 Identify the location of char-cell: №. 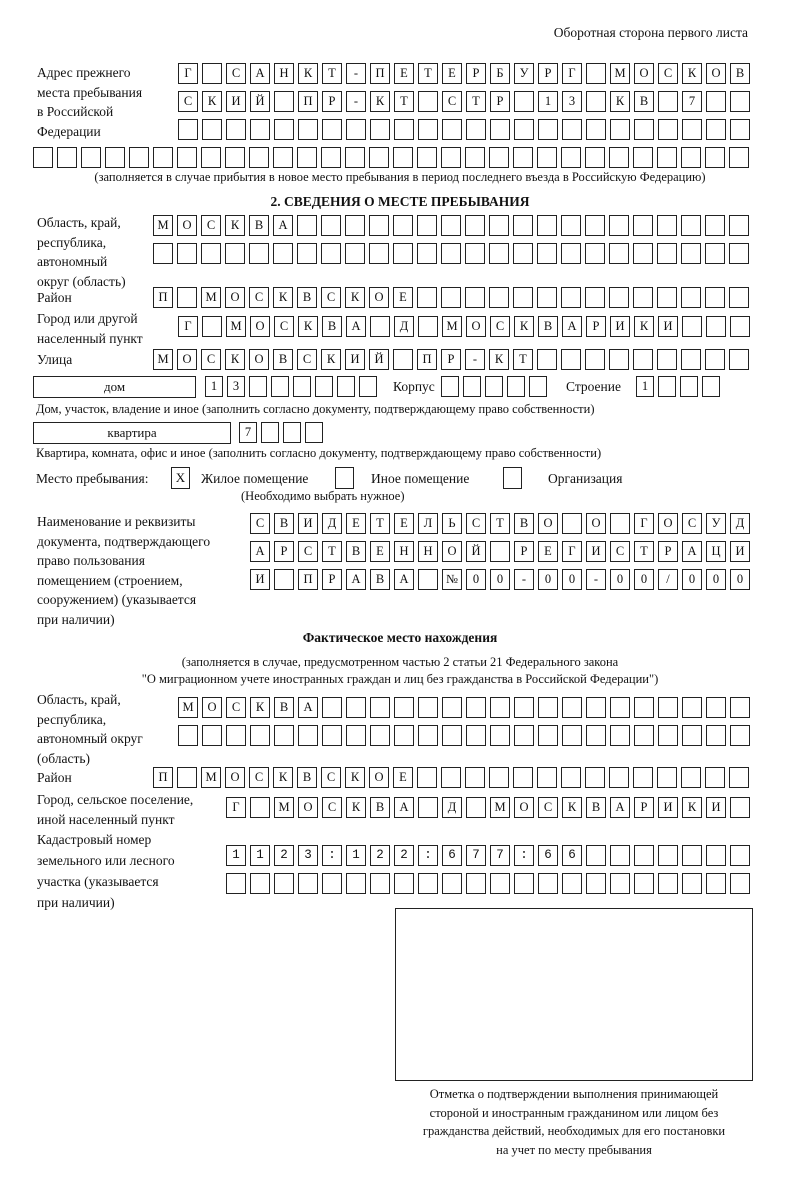
(452, 579).